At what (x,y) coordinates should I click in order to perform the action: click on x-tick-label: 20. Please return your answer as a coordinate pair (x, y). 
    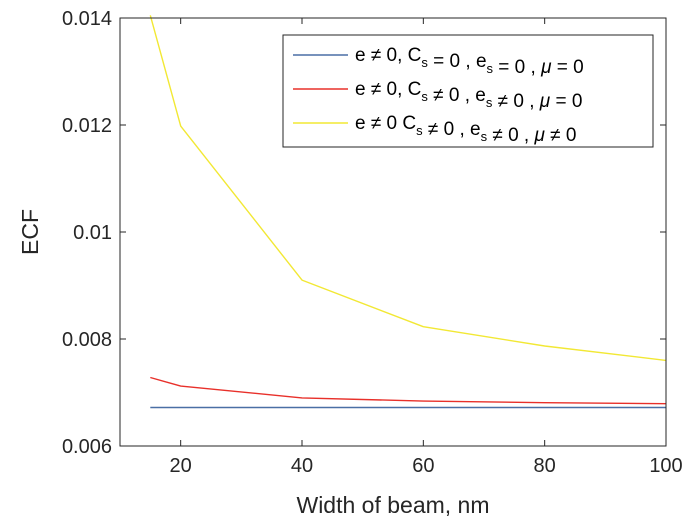
    Looking at the image, I should click on (181, 466).